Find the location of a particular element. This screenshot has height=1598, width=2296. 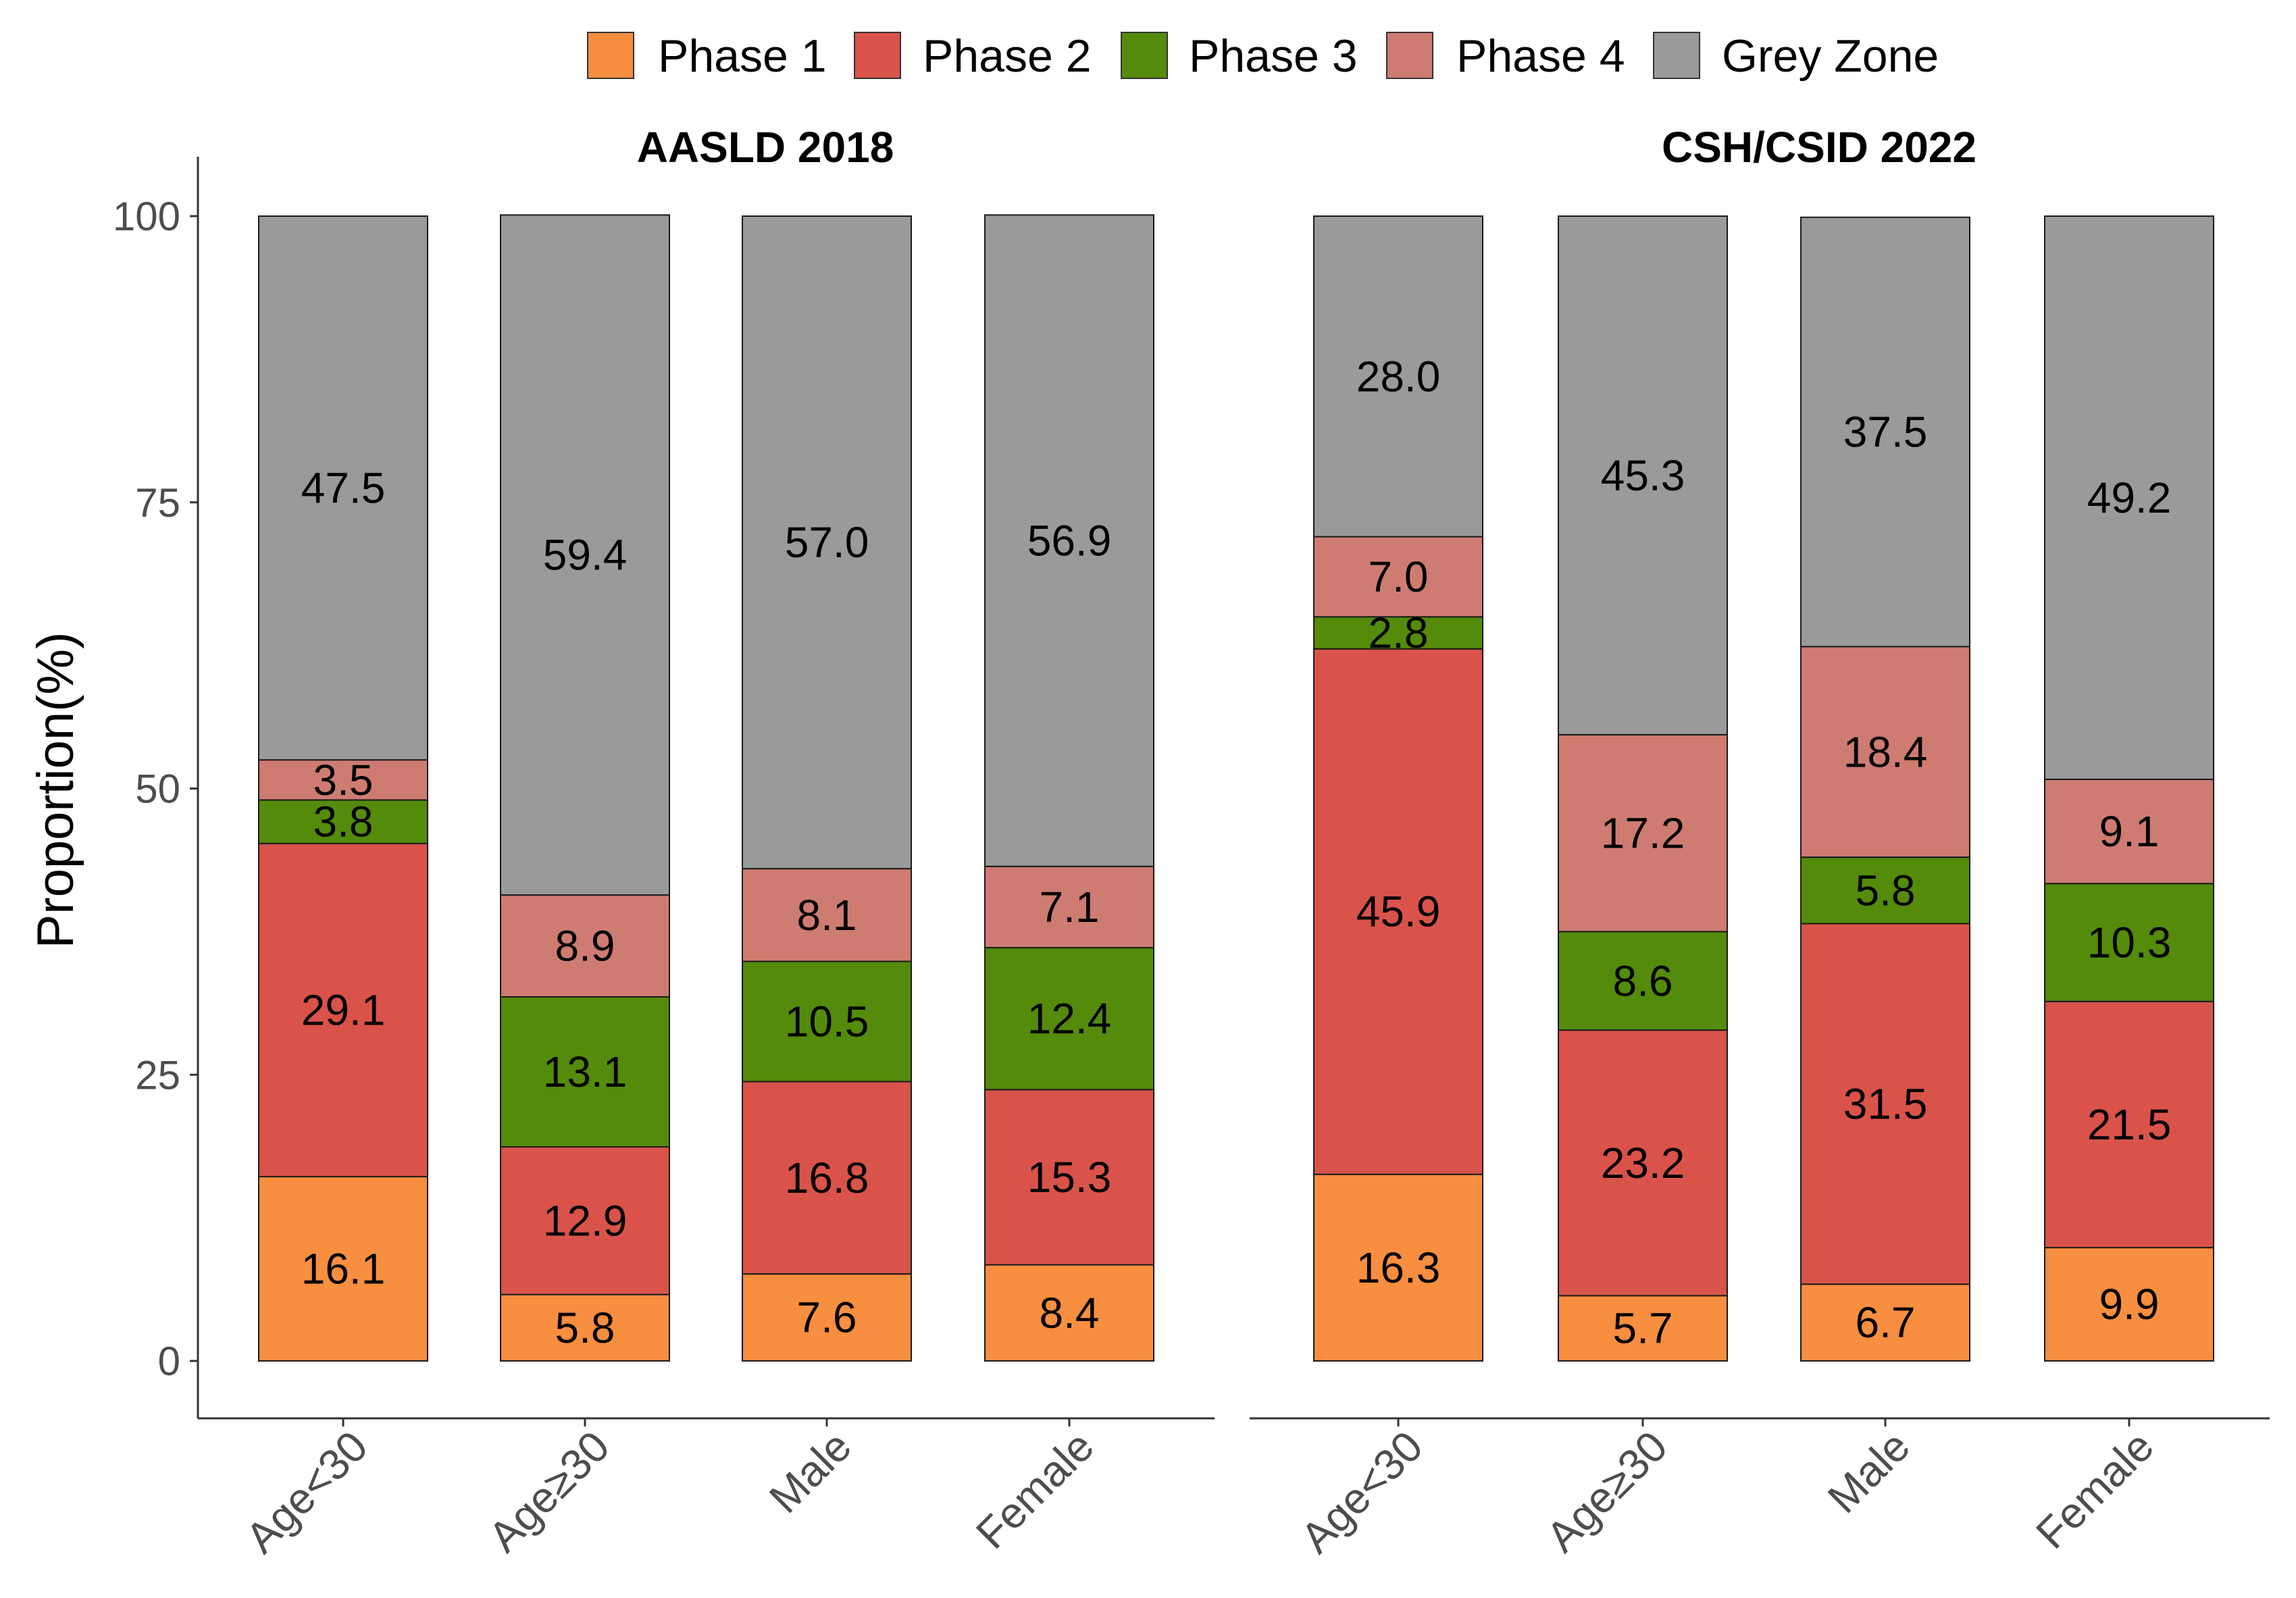

legend-item-phase-3: Phase 3 is located at coordinates (1239, 56).